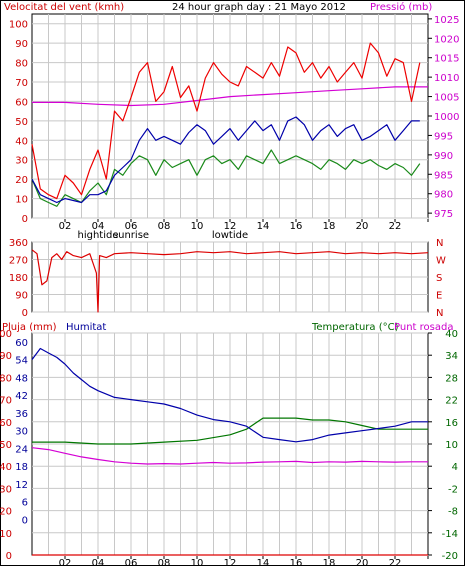  I want to click on temperature-tick-label: 40, so click(451, 334).